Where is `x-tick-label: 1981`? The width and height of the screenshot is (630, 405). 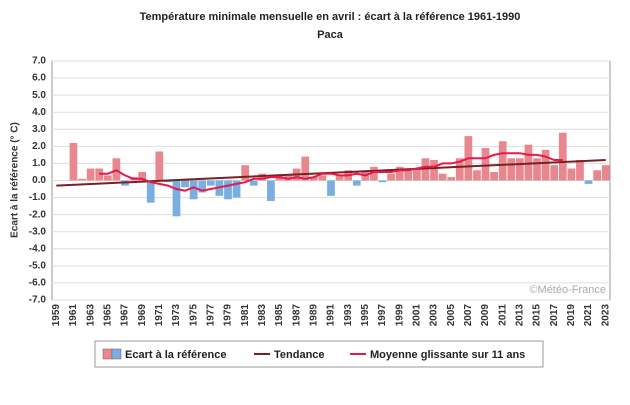 x-tick-label: 1981 is located at coordinates (245, 315).